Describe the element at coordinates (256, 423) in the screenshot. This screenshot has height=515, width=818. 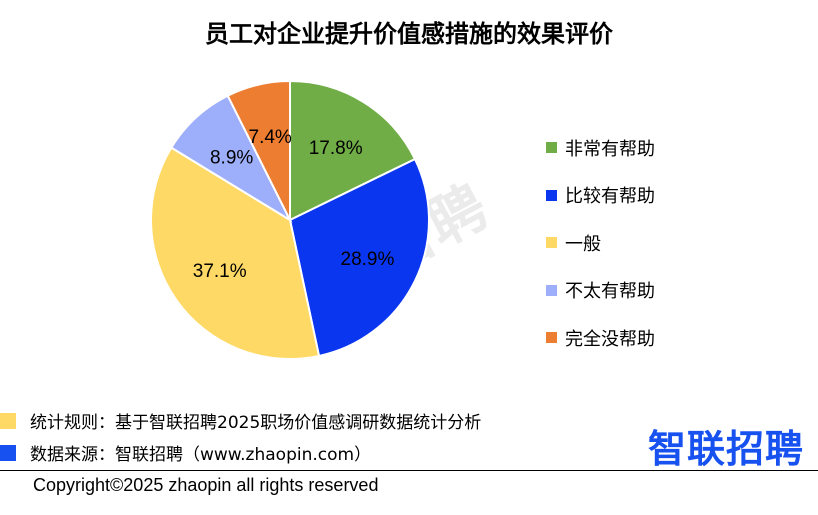
I see `footer-rule-text: 统计规则：基于智联招聘2025职场价值感调研数据统计分析` at that location.